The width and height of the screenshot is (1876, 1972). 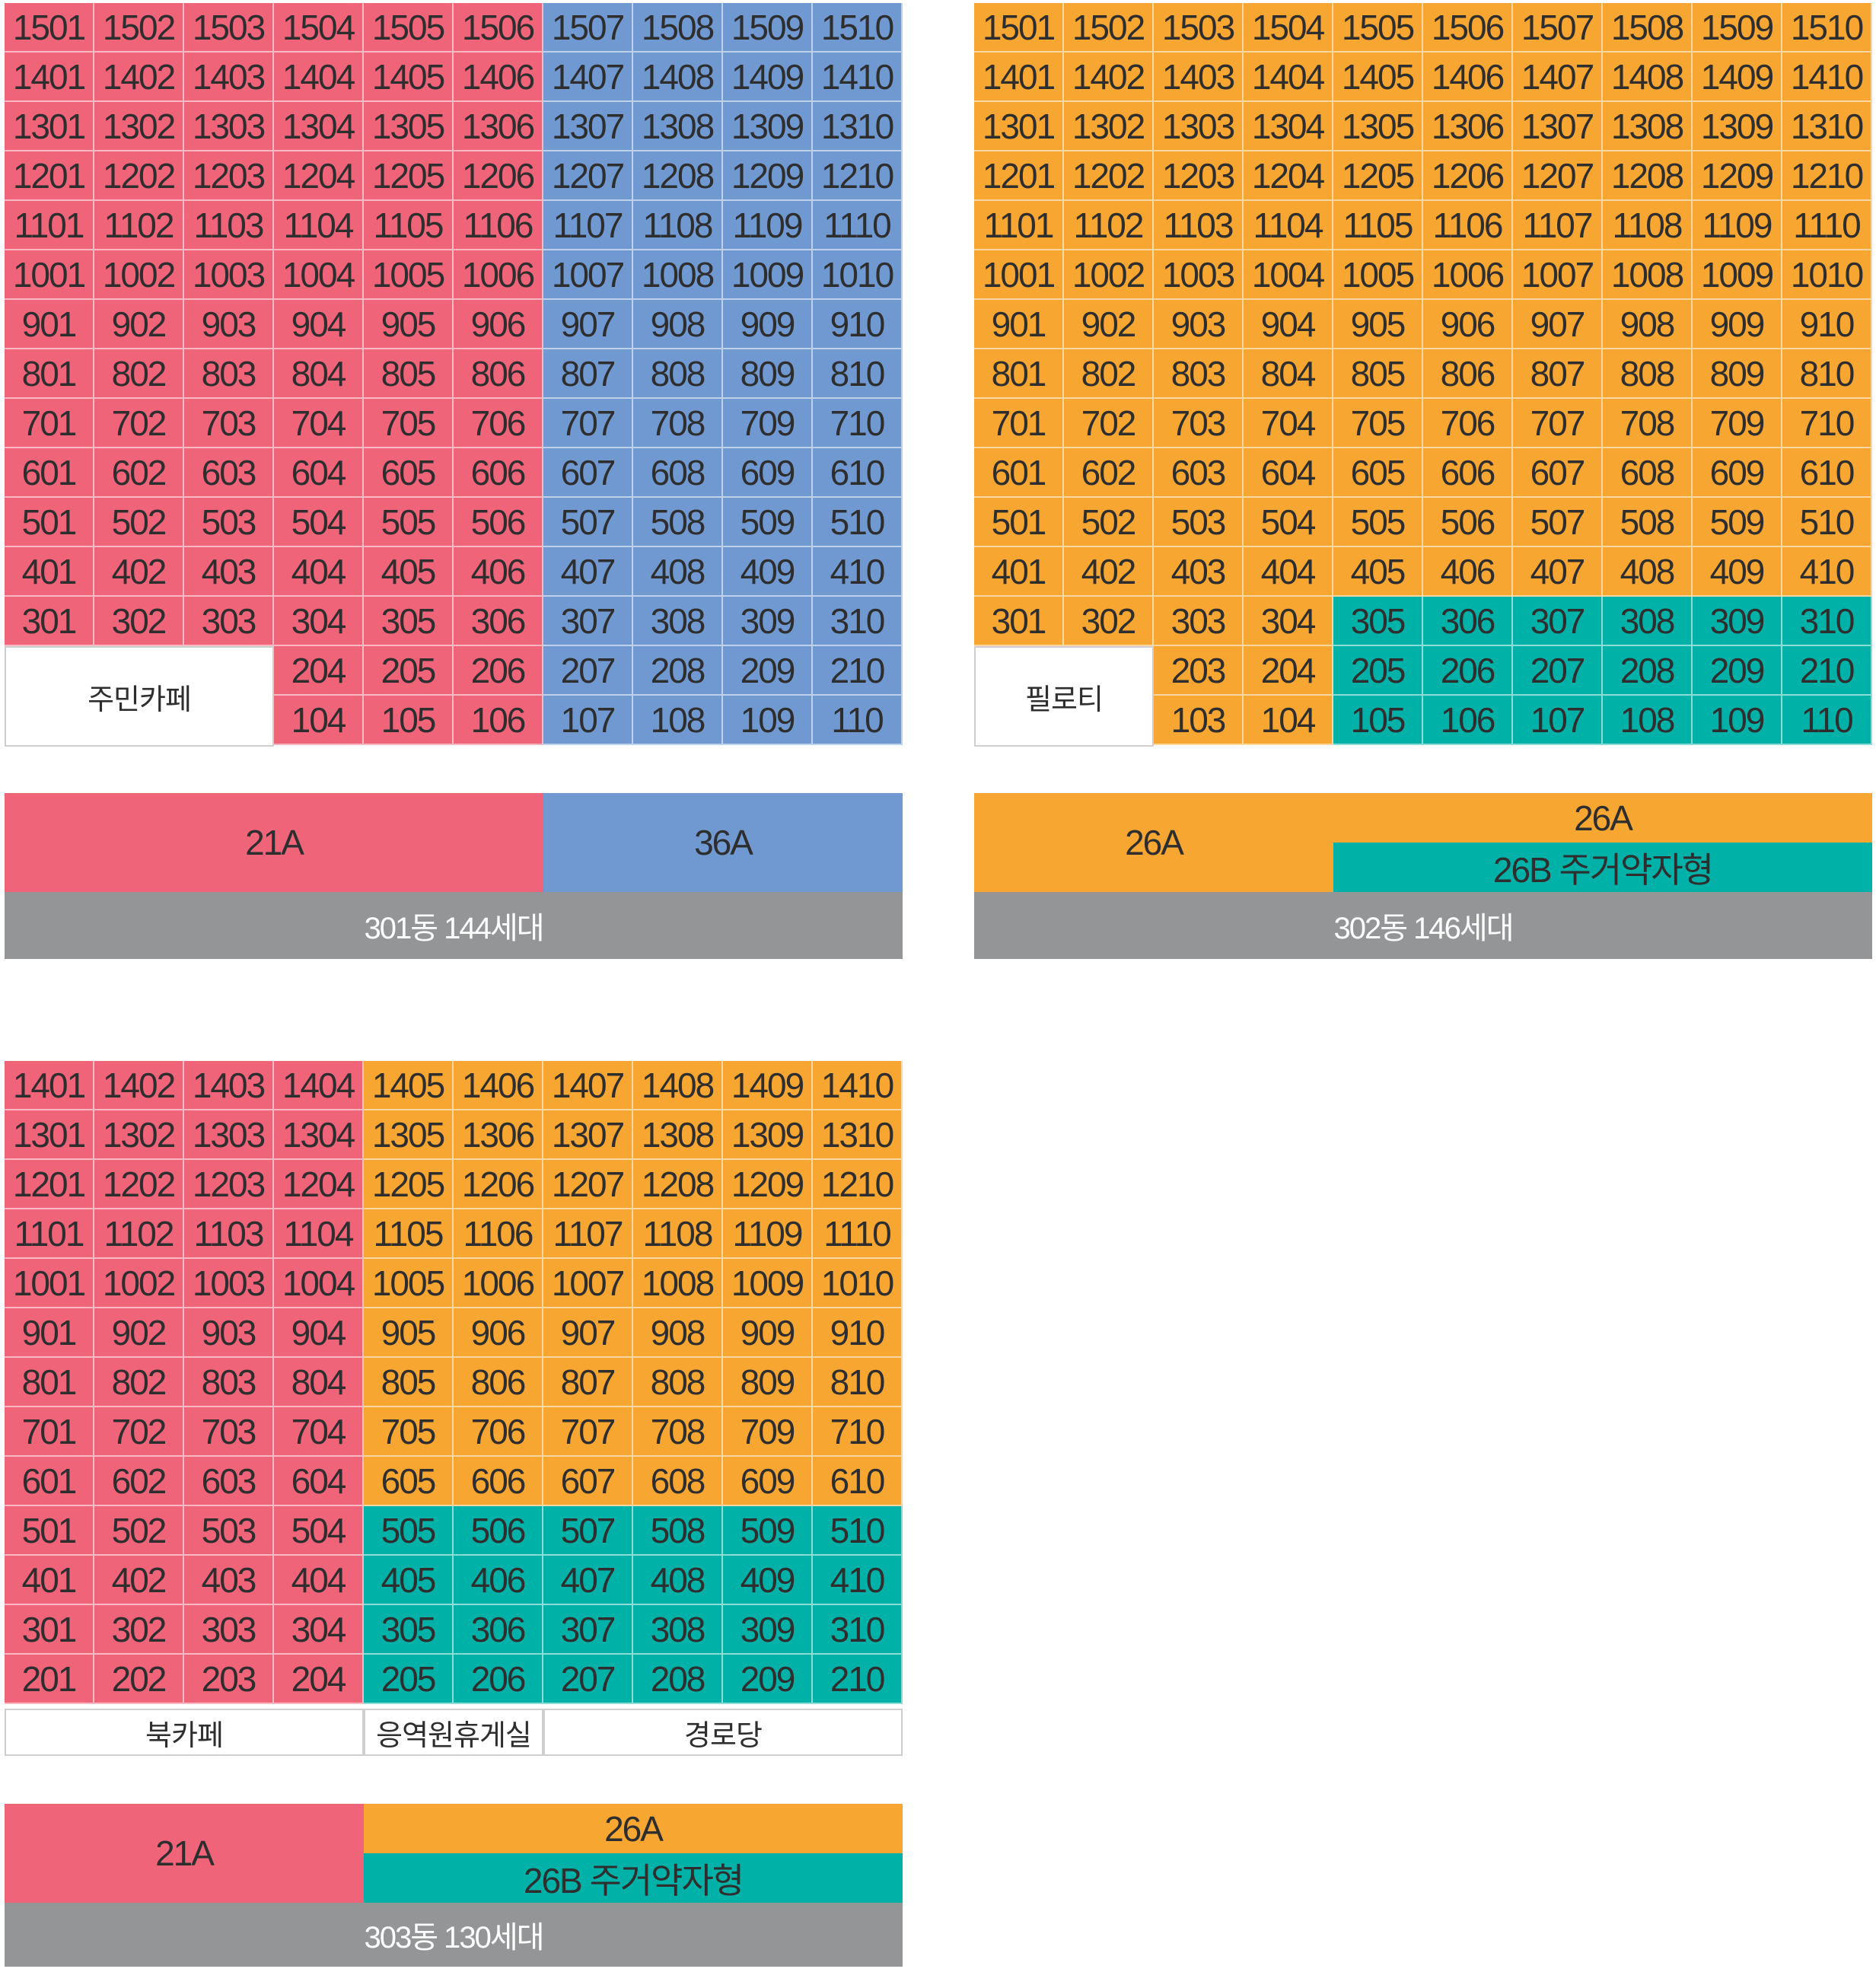 I want to click on unit-303-1105: 1105, so click(x=409, y=1234).